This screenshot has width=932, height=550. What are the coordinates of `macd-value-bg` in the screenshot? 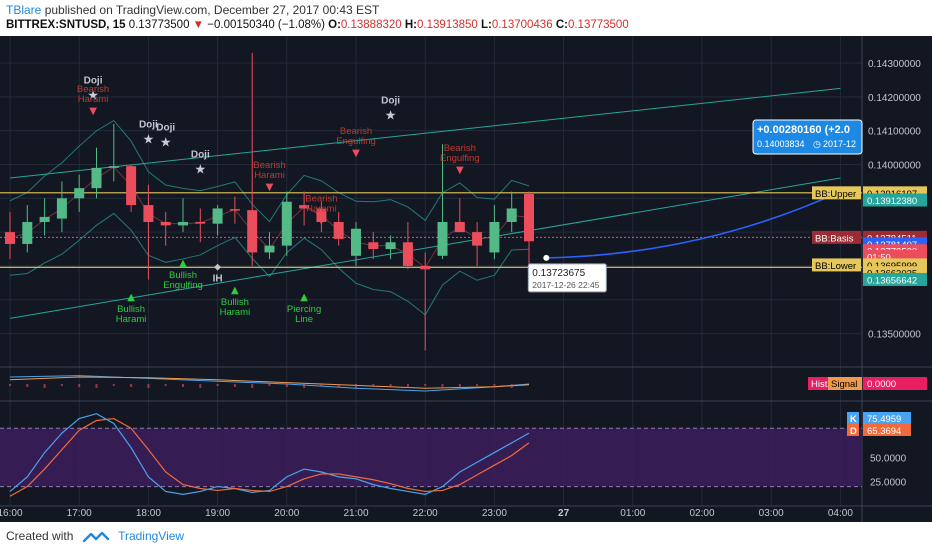 It's located at (895, 383).